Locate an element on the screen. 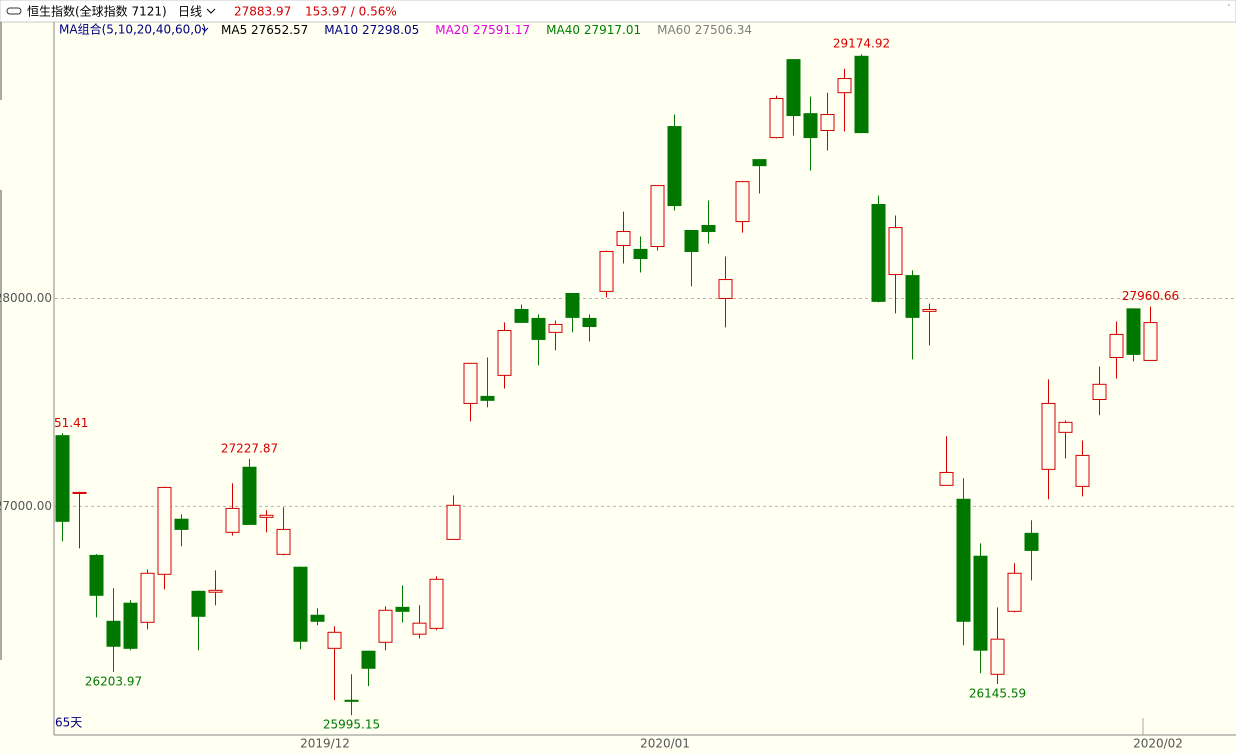  last-price: 27883.97 is located at coordinates (262, 12).